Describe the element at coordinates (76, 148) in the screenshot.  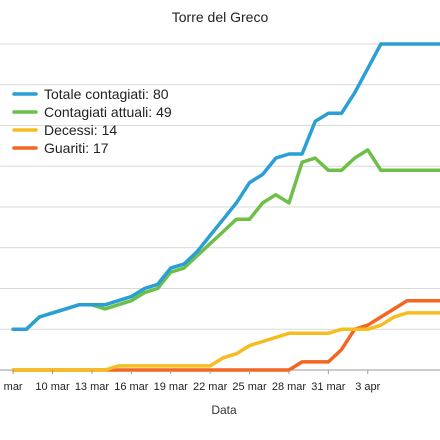
I see `legend-entry: Guariti: 17` at that location.